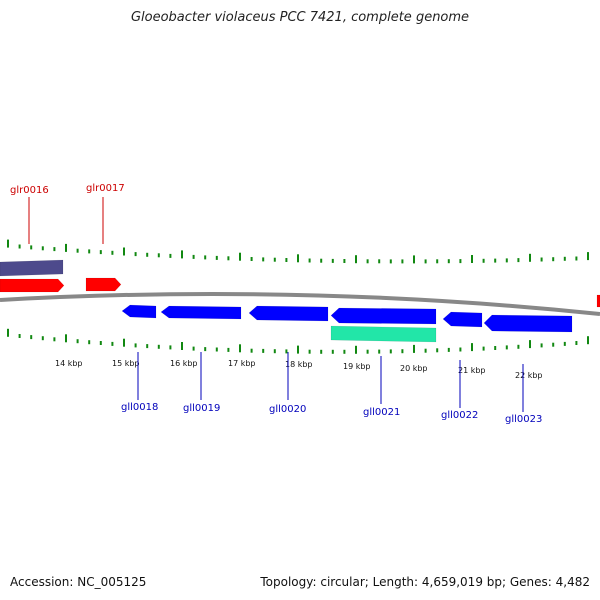 The height and width of the screenshot is (600, 600). What do you see at coordinates (528, 323) in the screenshot?
I see `gene-arrow-gll0023` at bounding box center [528, 323].